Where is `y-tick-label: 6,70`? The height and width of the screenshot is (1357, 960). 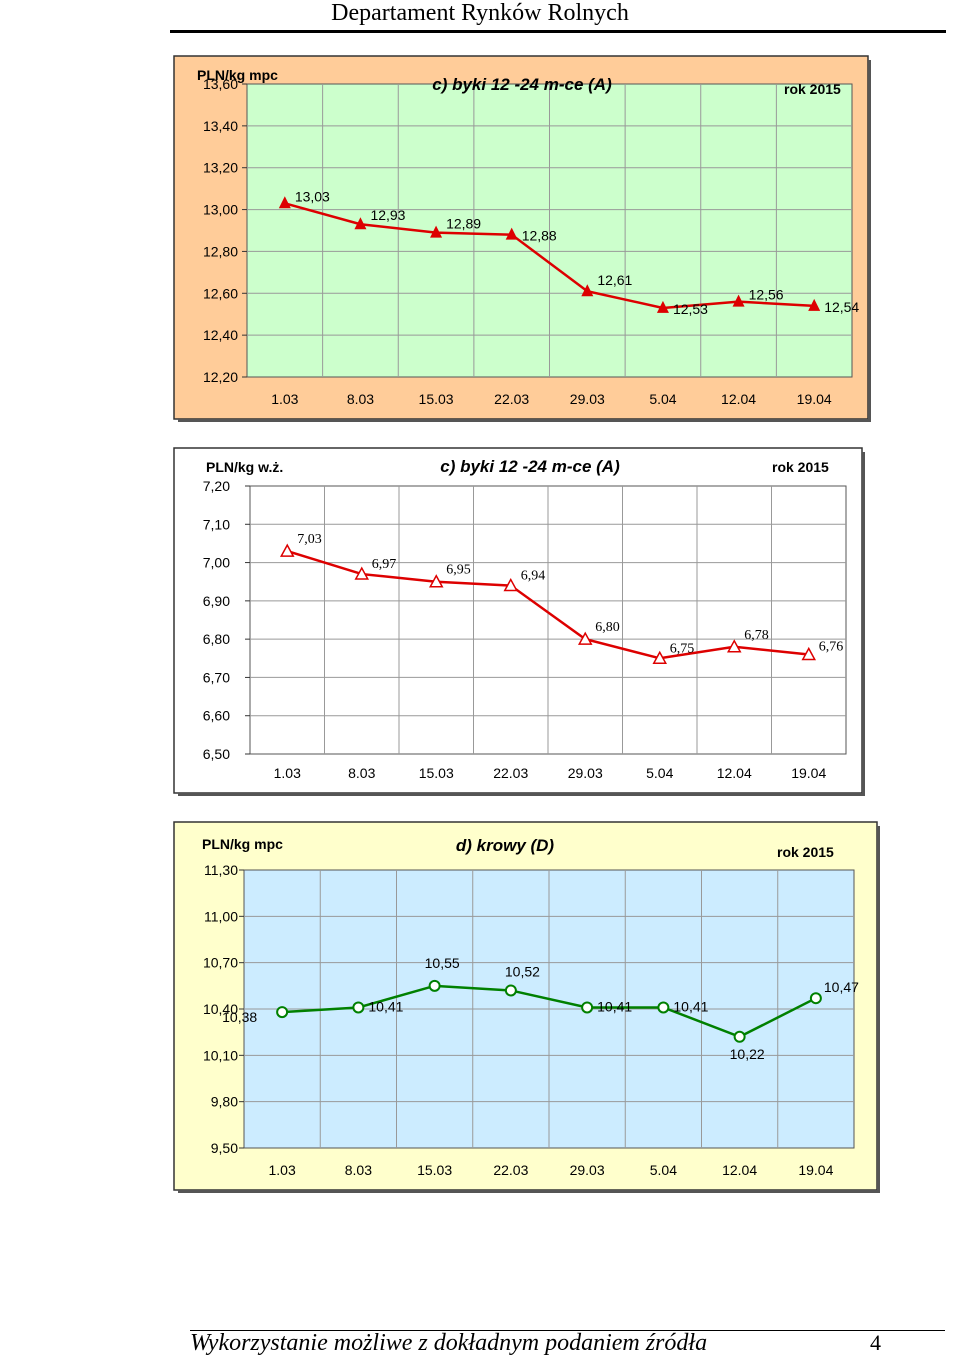 y-tick-label: 6,70 is located at coordinates (216, 677).